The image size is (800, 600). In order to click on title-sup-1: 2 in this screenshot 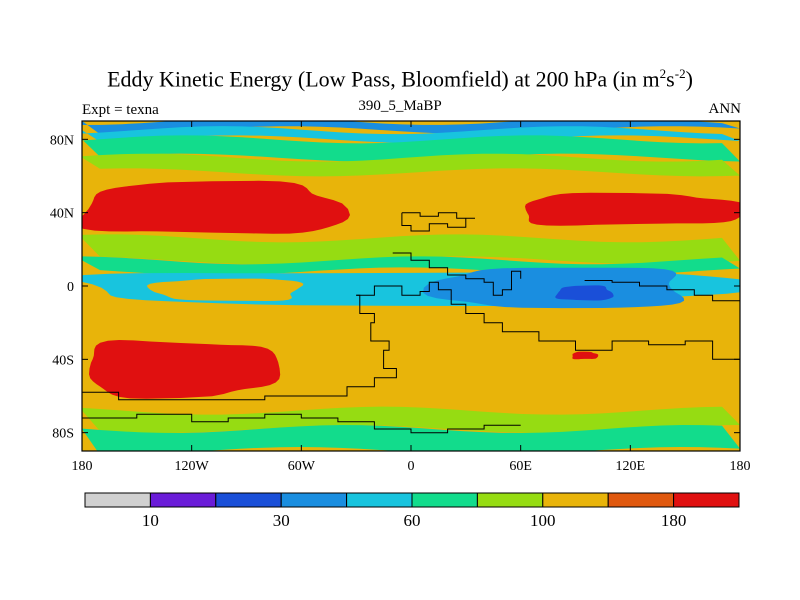, I will do `click(663, 73)`.